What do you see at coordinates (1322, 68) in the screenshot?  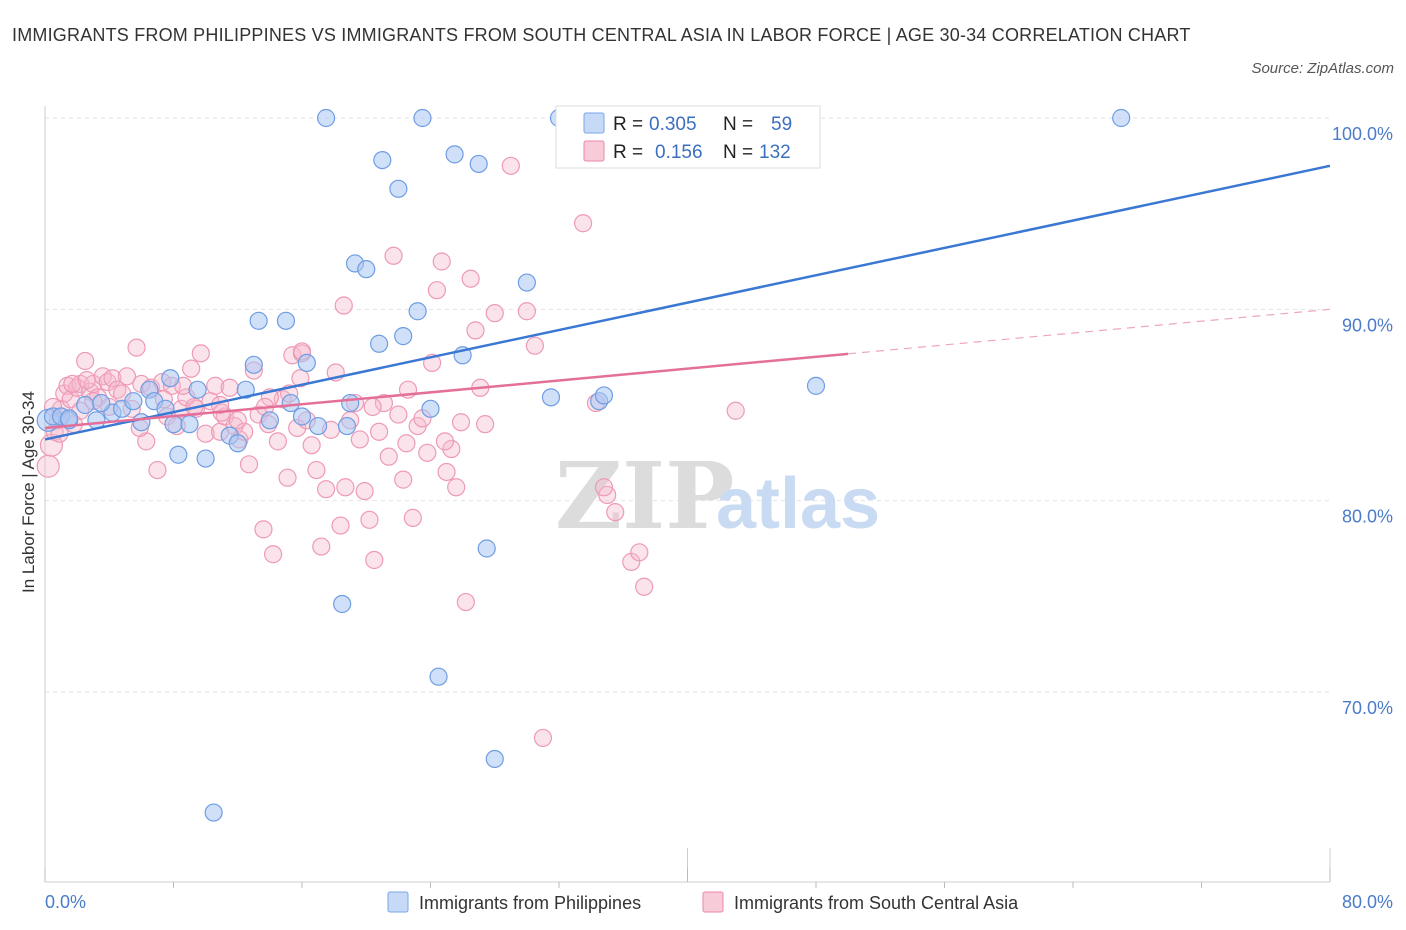 I see `source-label: Source: ZipAtlas.com` at bounding box center [1322, 68].